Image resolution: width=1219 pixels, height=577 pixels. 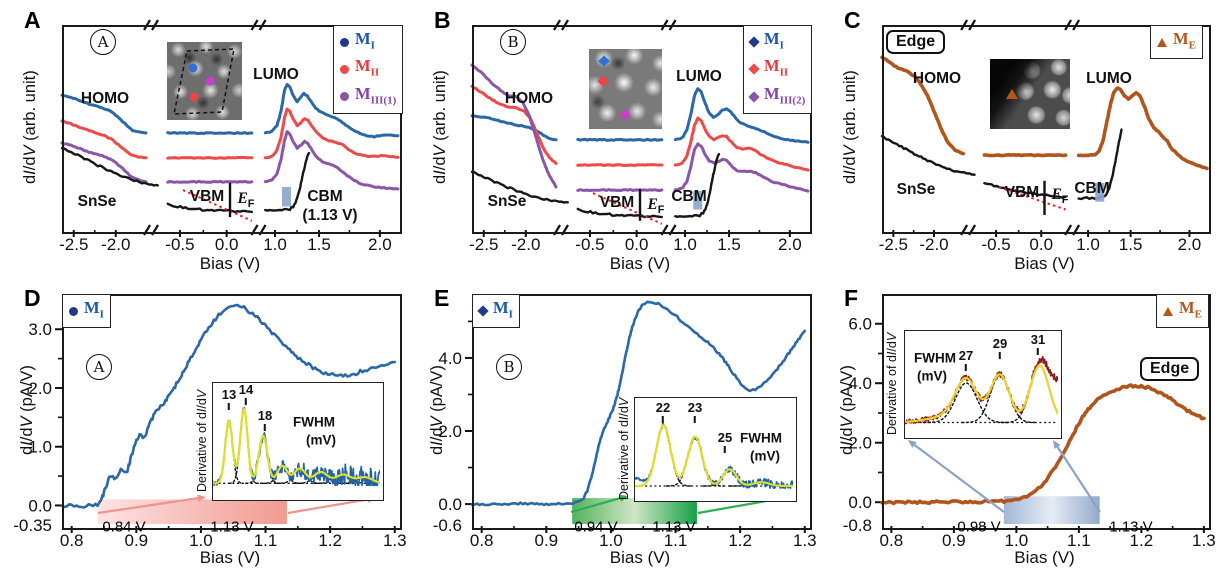 What do you see at coordinates (450, 358) in the screenshot?
I see `y-tick-label: 4.0` at bounding box center [450, 358].